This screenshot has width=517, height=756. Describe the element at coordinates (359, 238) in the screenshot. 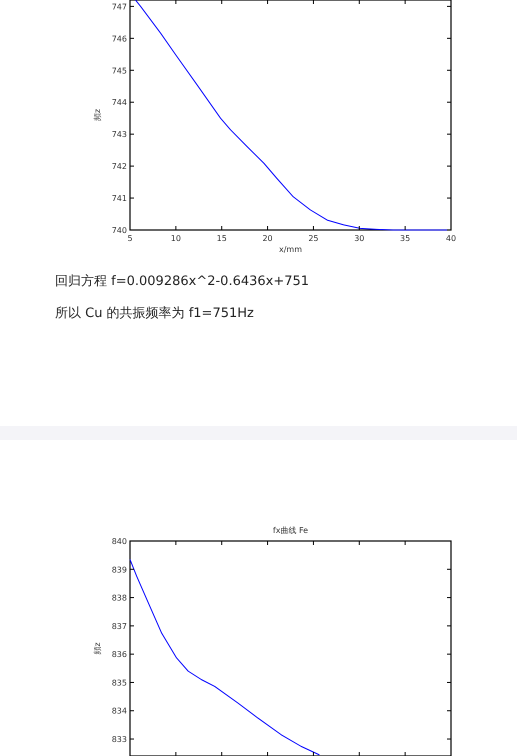

I see `x-tick-label: 30` at that location.